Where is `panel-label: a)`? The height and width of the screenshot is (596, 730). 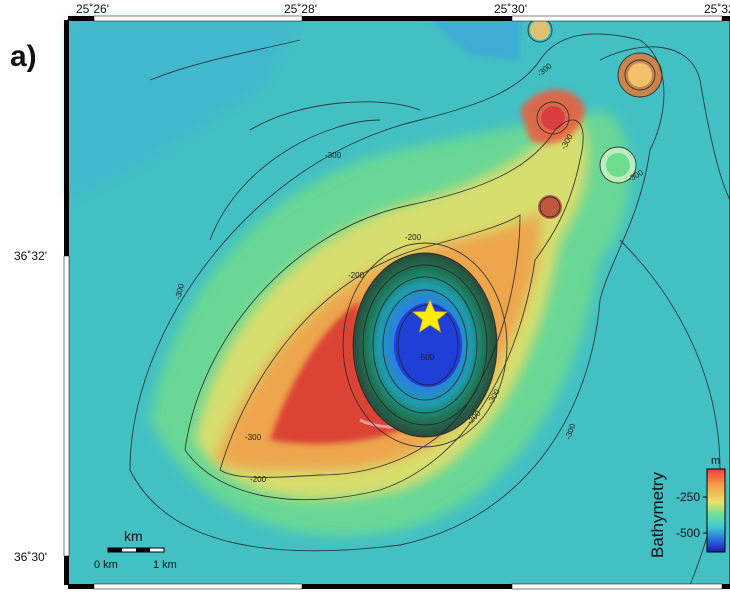
panel-label: a) is located at coordinates (23, 56).